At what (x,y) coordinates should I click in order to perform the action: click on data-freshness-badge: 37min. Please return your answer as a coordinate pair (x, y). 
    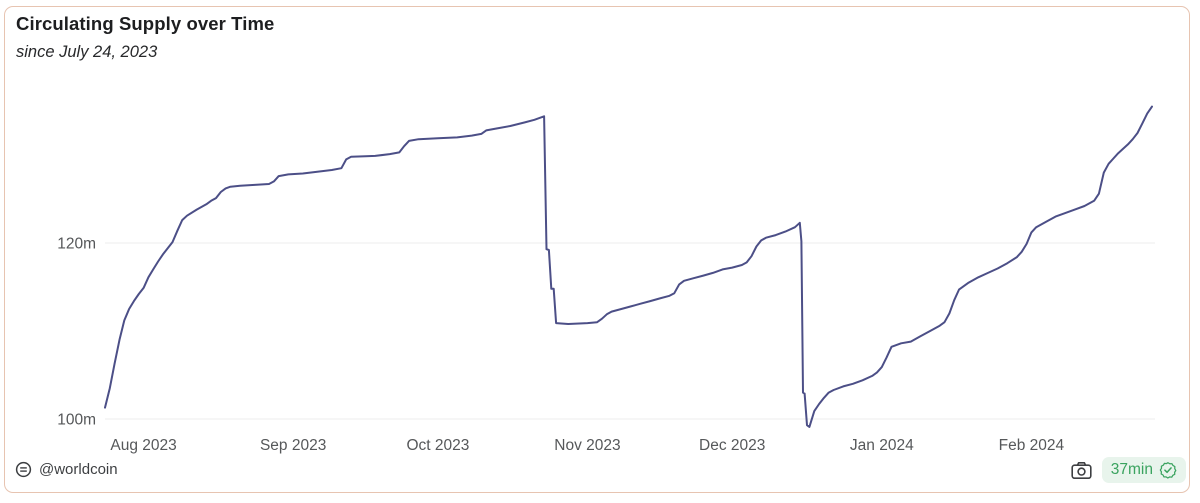
    Looking at the image, I should click on (1143, 470).